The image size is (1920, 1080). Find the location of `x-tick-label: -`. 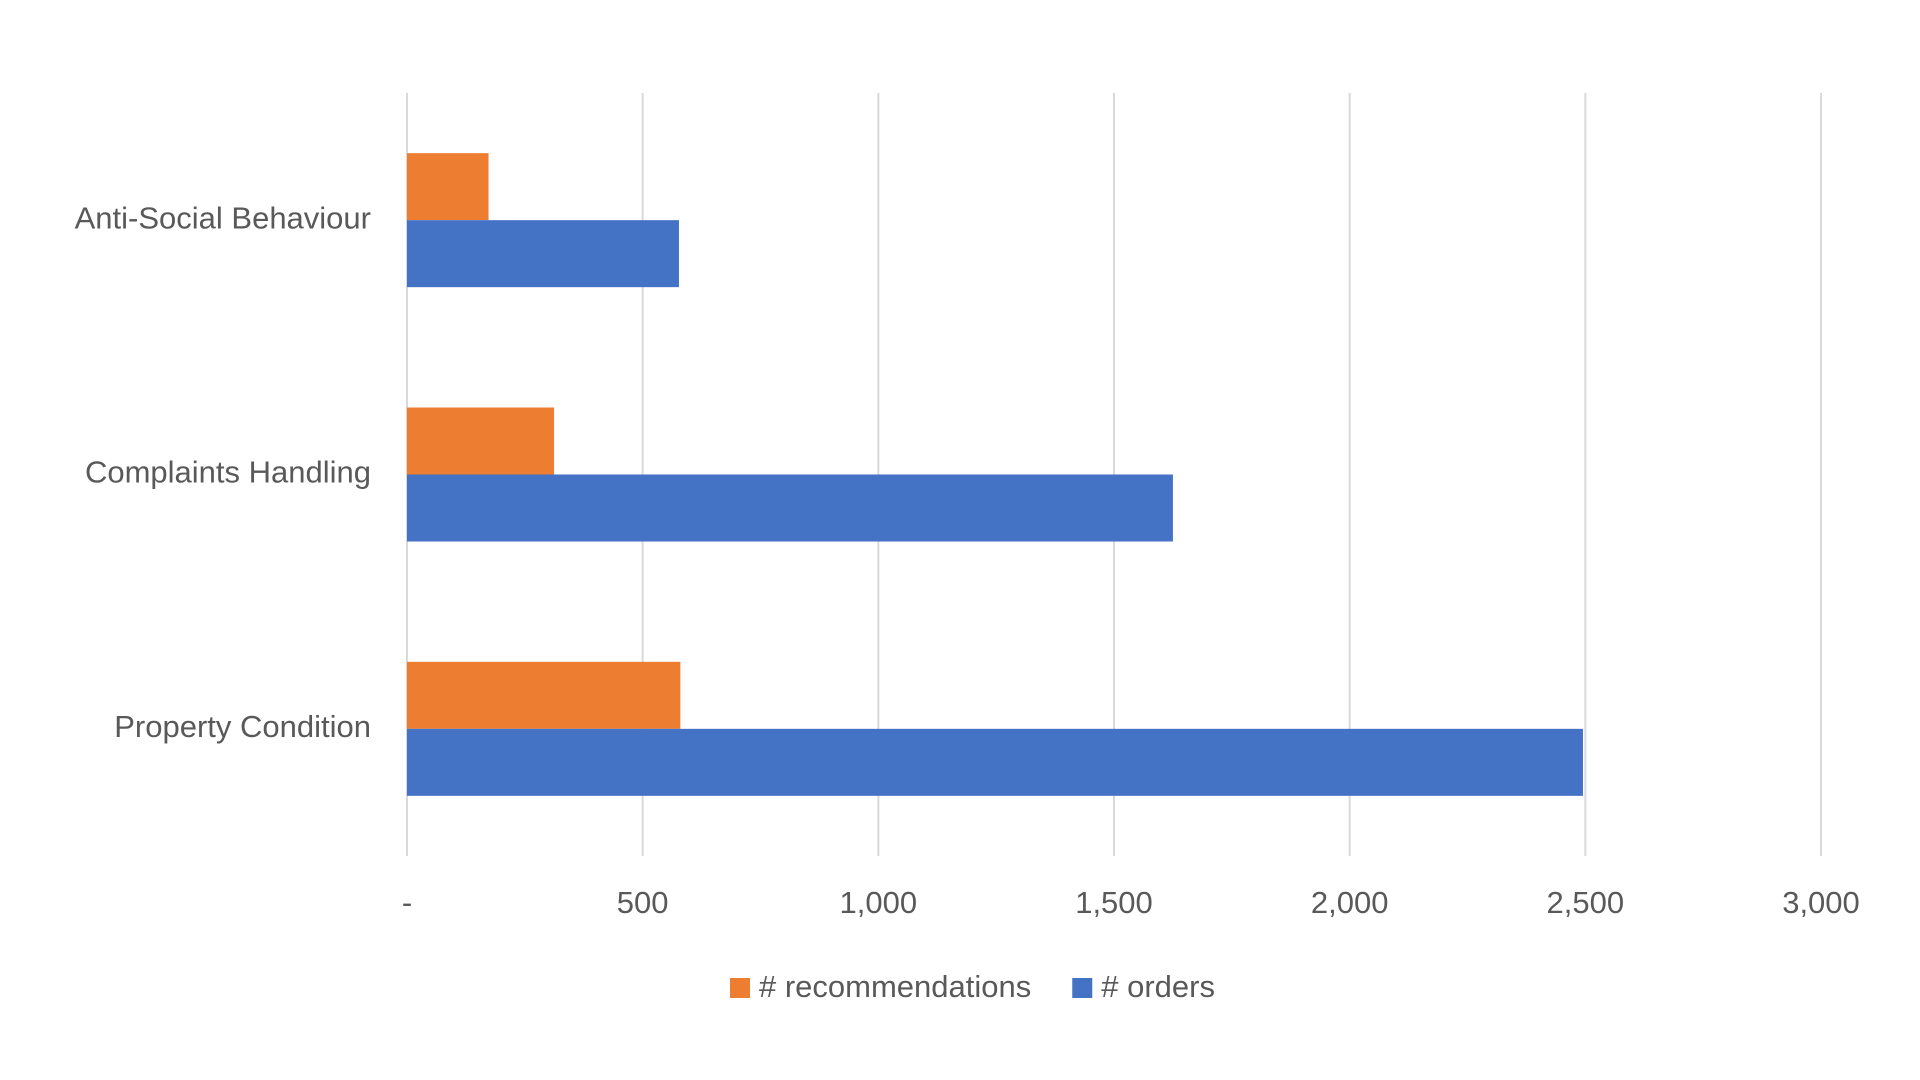

x-tick-label: - is located at coordinates (407, 902).